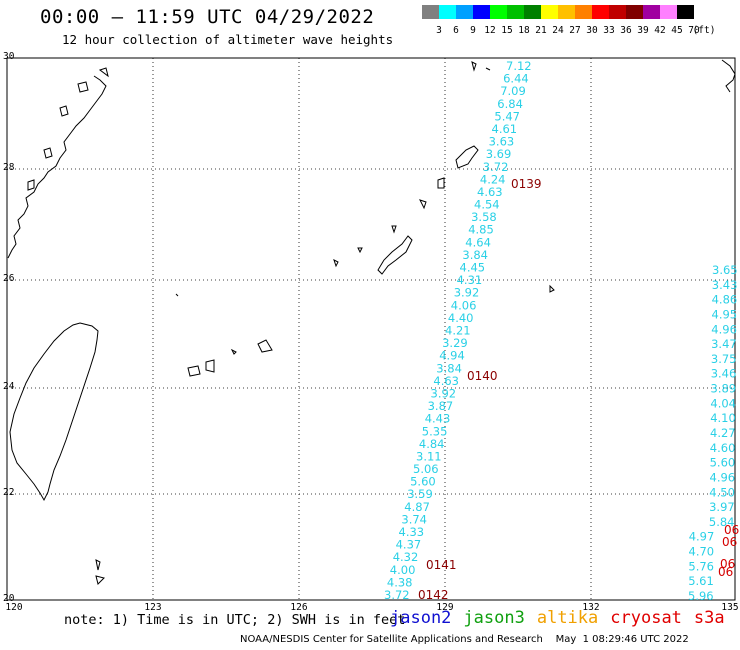 This screenshot has height=650, width=740. Describe the element at coordinates (14, 607) in the screenshot. I see `lon-label: 120` at that location.